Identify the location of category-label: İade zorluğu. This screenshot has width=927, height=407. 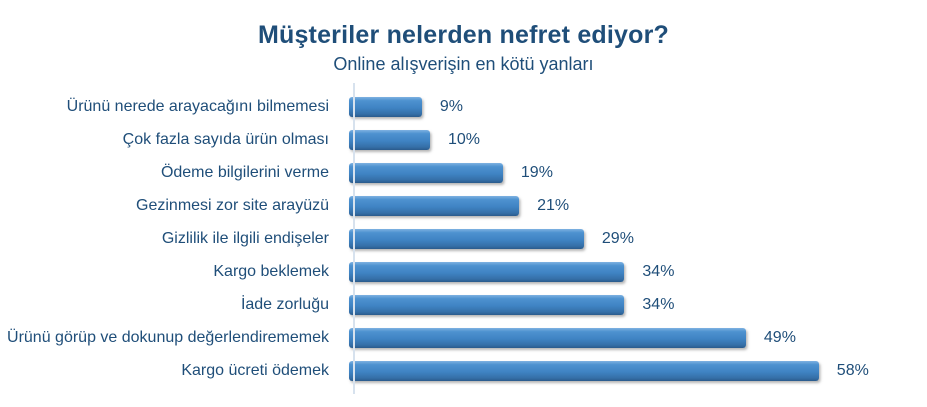
(284, 304).